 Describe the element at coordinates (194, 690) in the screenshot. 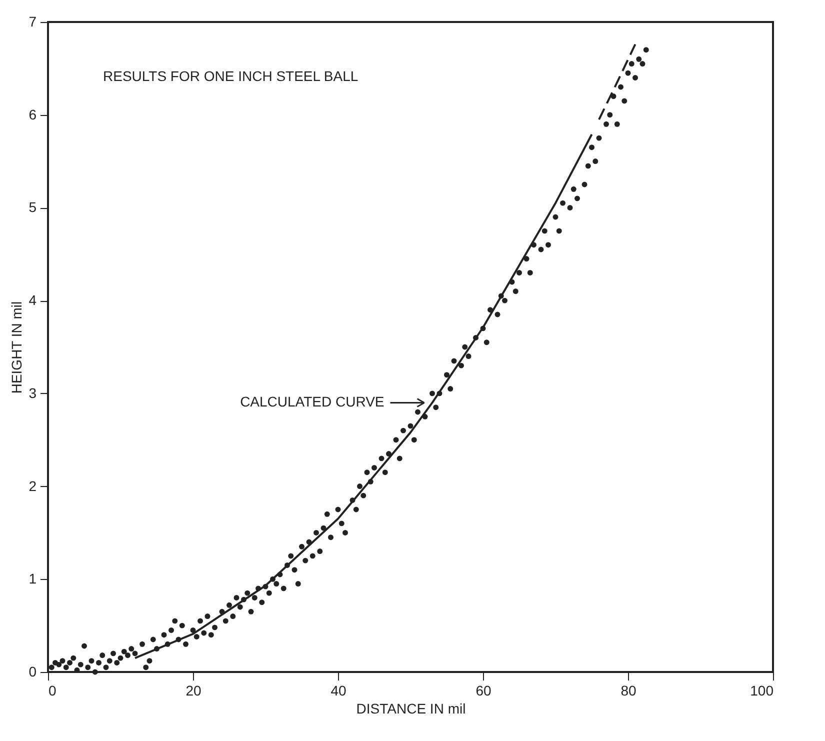

I see `x-tick-label: 20` at that location.